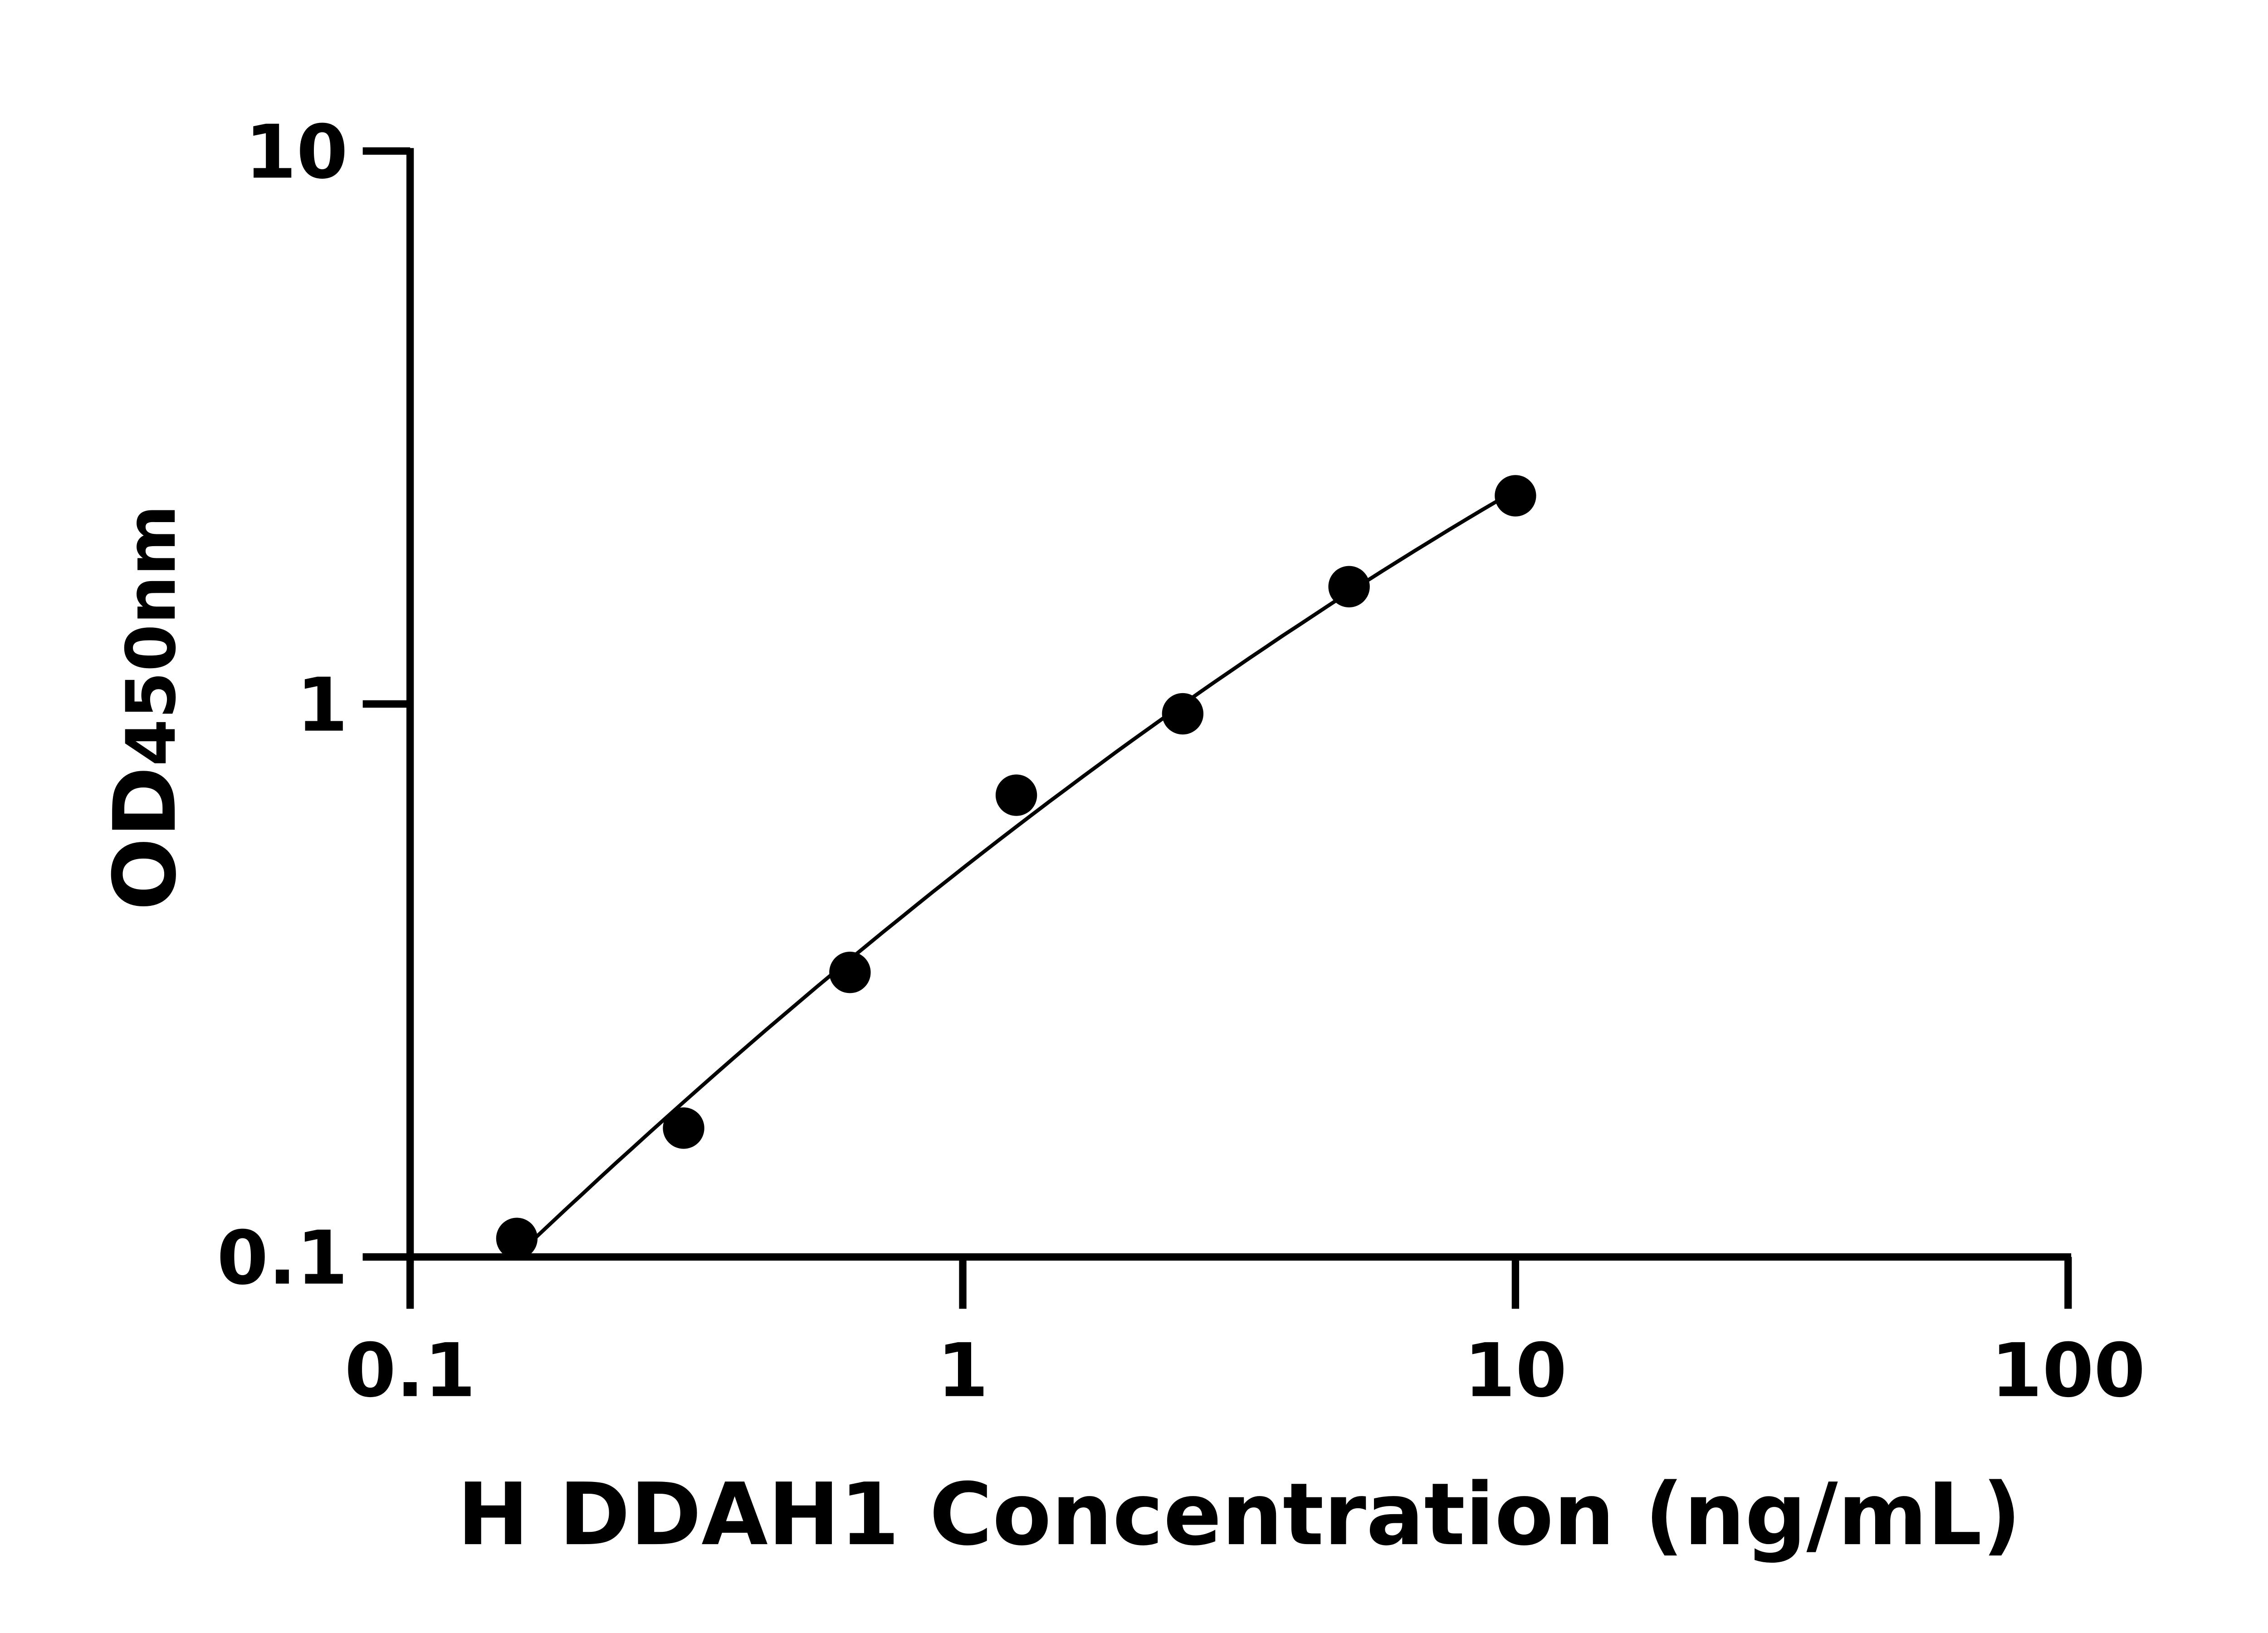 Image resolution: width=2268 pixels, height=1633 pixels. What do you see at coordinates (145, 838) in the screenshot?
I see `y-axis-label-main: OD` at bounding box center [145, 838].